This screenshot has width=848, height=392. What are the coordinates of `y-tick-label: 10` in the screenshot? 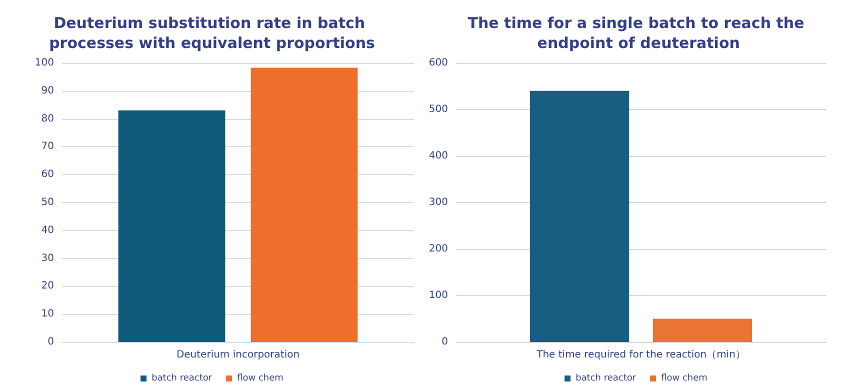 It's located at (47, 314).